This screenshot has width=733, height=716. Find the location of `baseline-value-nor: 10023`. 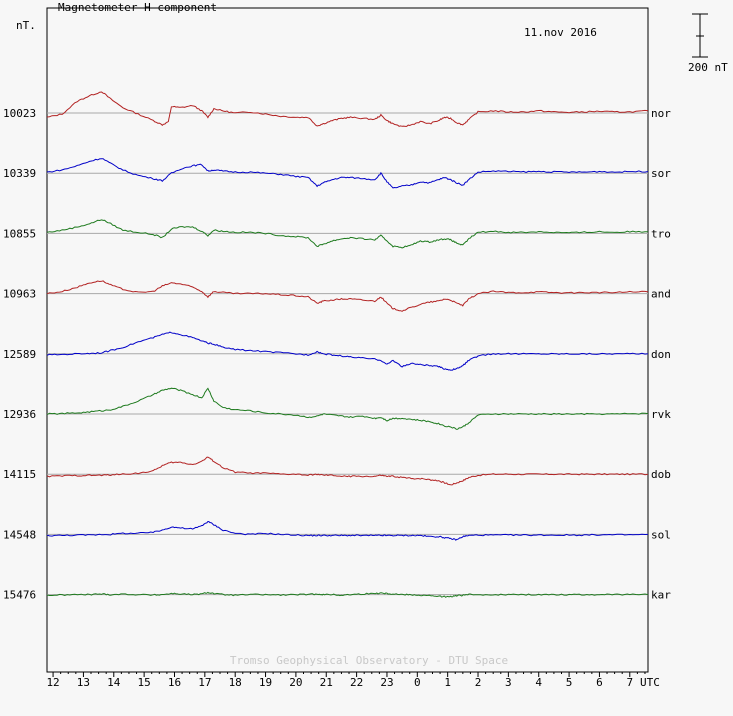

baseline-value-nor: 10023 is located at coordinates (19, 113).